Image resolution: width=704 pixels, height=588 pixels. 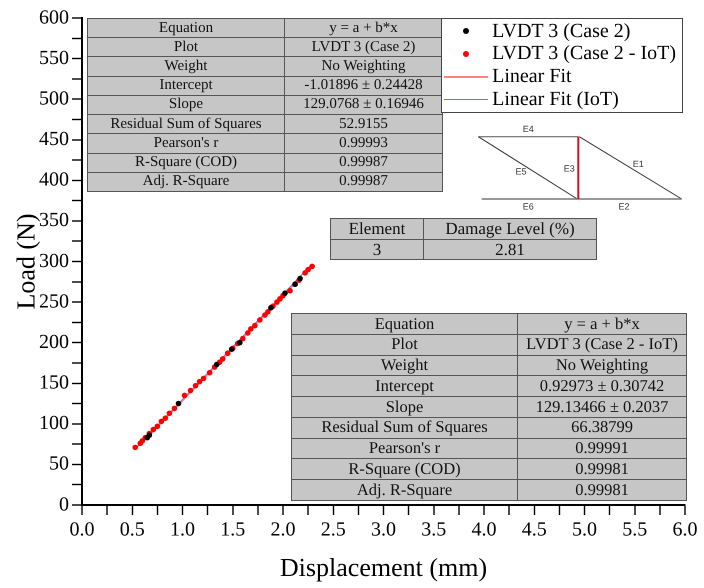 What do you see at coordinates (510, 228) in the screenshot?
I see `annotation: Damage Level (%)` at bounding box center [510, 228].